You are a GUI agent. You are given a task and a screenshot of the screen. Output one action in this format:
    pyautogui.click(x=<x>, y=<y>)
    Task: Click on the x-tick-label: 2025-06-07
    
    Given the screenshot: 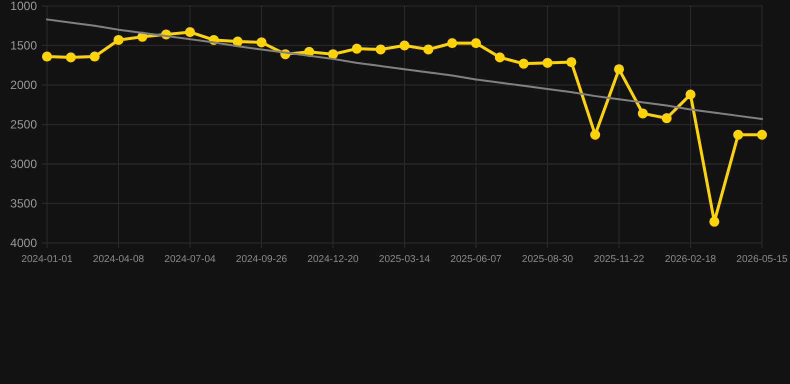 What is the action you would take?
    pyautogui.click(x=476, y=259)
    